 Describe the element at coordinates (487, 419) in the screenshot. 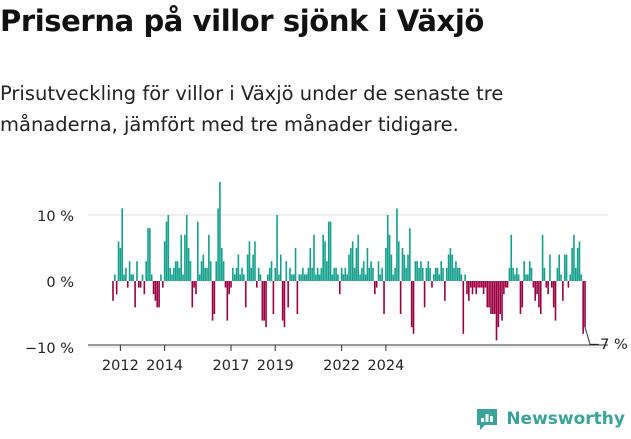

I see `newsworthy-icon` at that location.